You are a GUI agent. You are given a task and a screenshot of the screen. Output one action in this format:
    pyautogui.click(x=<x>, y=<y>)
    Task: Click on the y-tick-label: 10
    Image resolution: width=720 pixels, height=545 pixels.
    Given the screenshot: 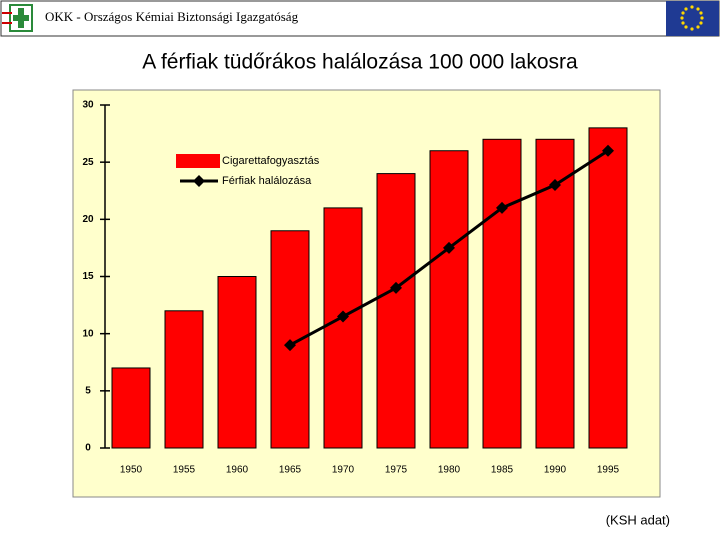 What is the action you would take?
    pyautogui.click(x=88, y=333)
    